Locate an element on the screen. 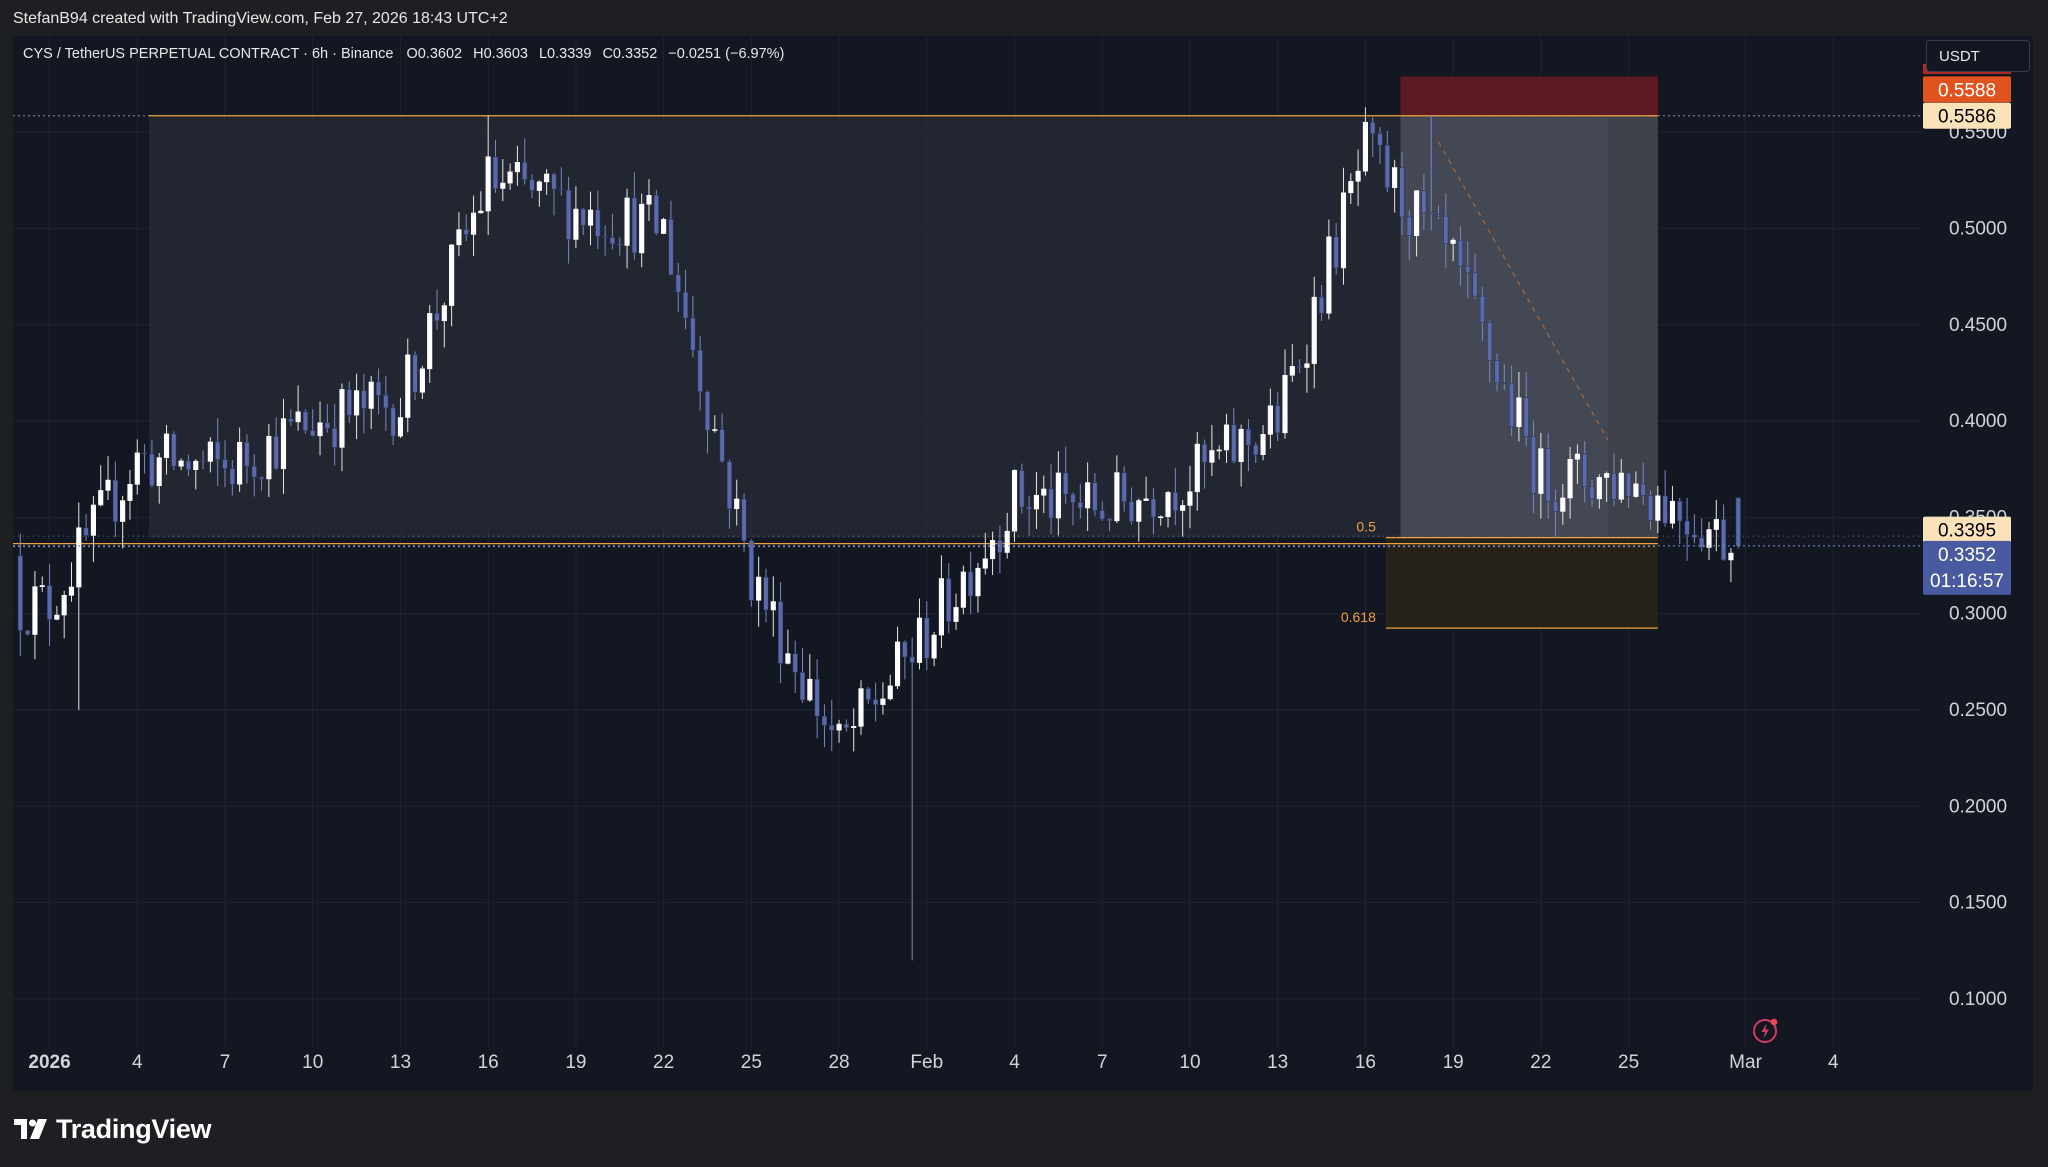 This screenshot has width=2048, height=1167. price-tick-label: 0.1500 is located at coordinates (1978, 903).